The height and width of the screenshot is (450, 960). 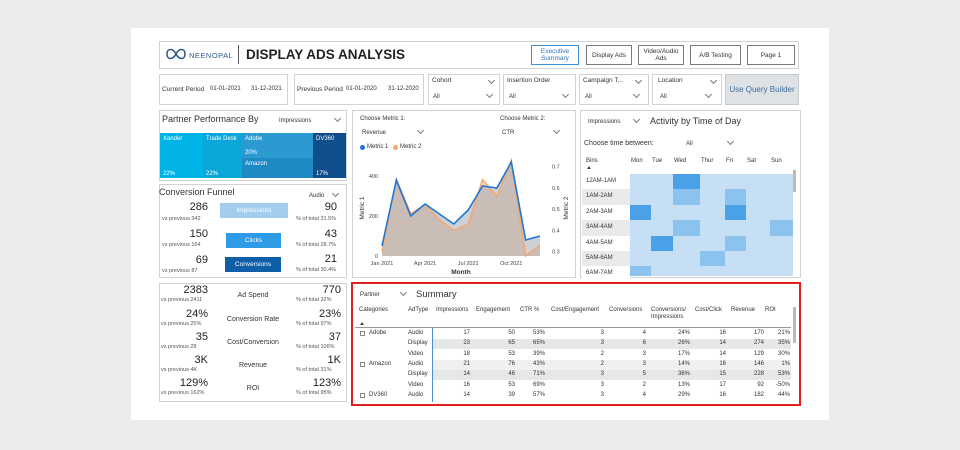 I want to click on summary-col-header: Categories, so click(x=374, y=310).